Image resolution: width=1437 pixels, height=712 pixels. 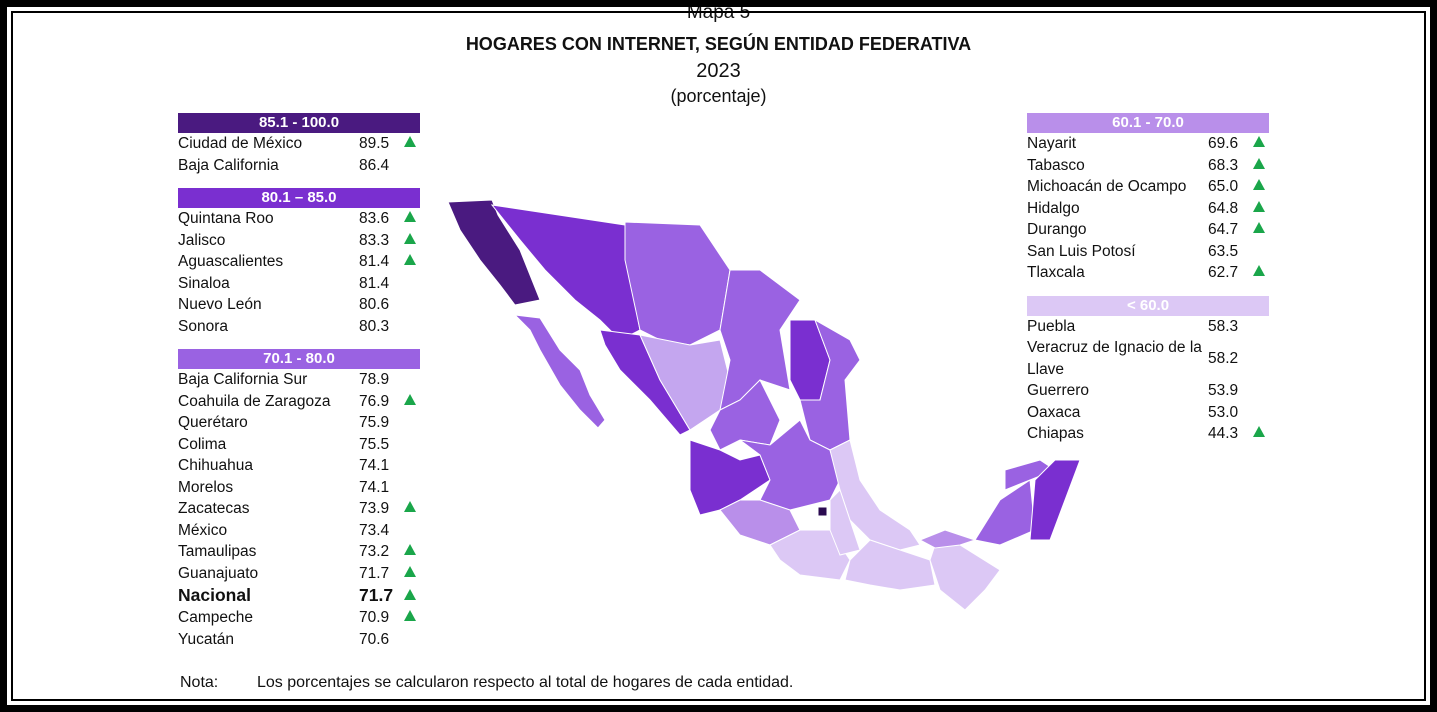 I want to click on entity-row: Chihuahua 74.1, so click(x=299, y=466).